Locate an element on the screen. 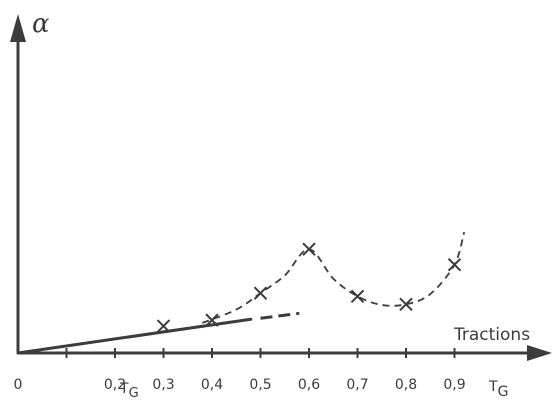 This screenshot has height=400, width=555. y-axis-label: α is located at coordinates (41, 24).